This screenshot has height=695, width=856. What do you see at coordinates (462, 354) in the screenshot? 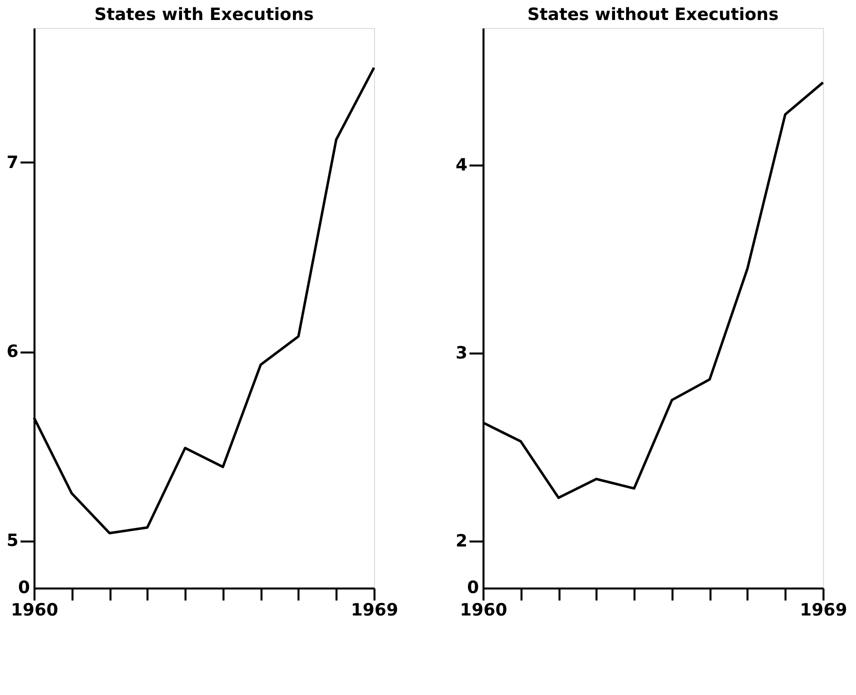
I see `y-tick-label: 3` at bounding box center [462, 354].